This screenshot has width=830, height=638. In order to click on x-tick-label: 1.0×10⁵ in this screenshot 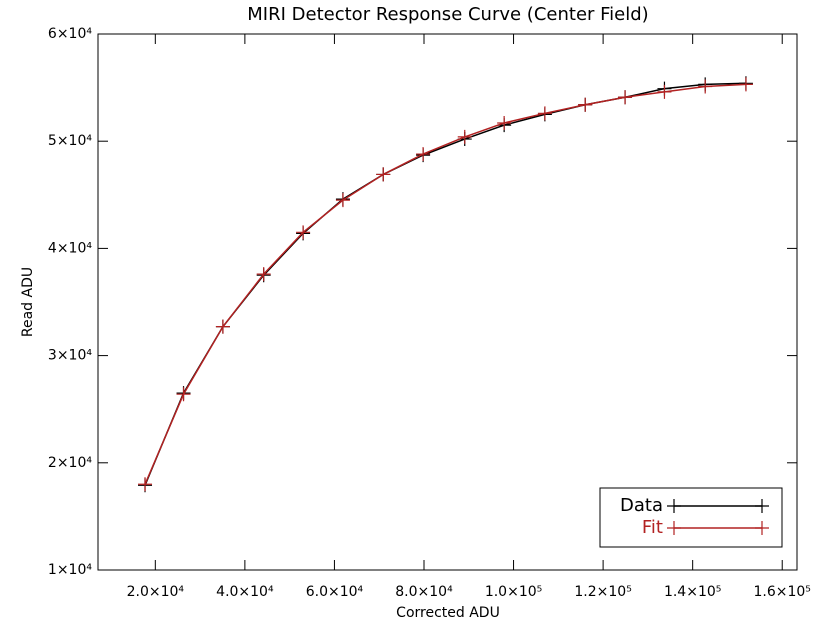, I will do `click(513, 592)`.